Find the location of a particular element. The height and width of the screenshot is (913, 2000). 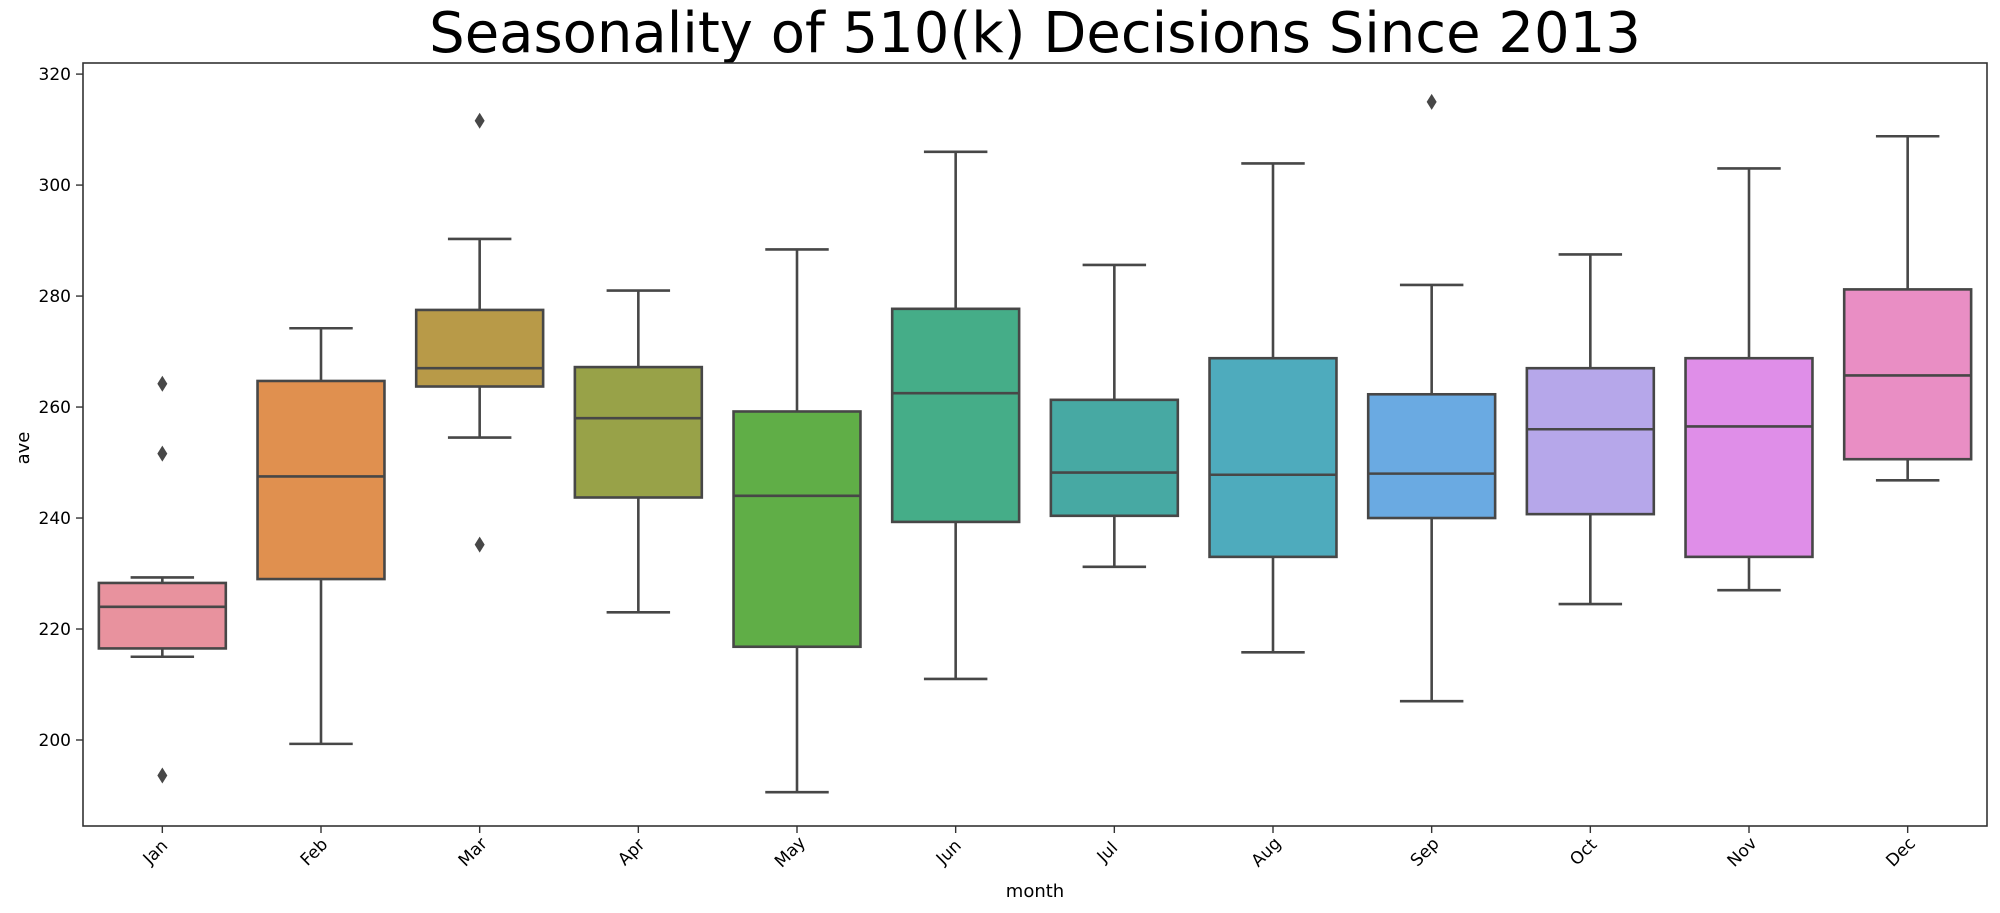

x-tick-label: Apr is located at coordinates (631, 852).